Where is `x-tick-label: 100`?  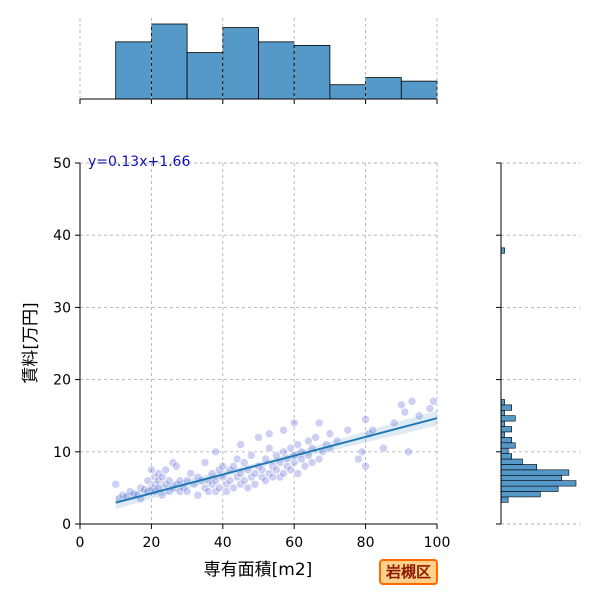 x-tick-label: 100 is located at coordinates (437, 543).